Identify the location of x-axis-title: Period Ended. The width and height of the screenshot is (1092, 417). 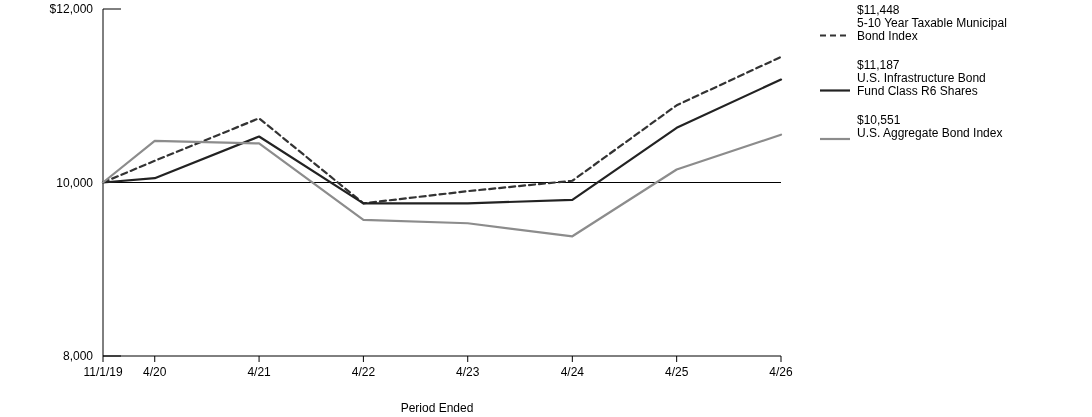
(437, 408).